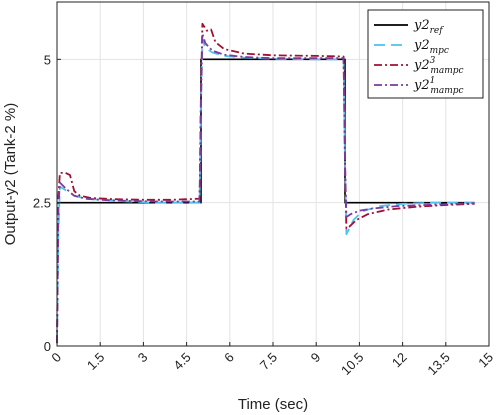 The image size is (498, 415). Describe the element at coordinates (438, 364) in the screenshot. I see `x-tick-label: 13.5` at that location.